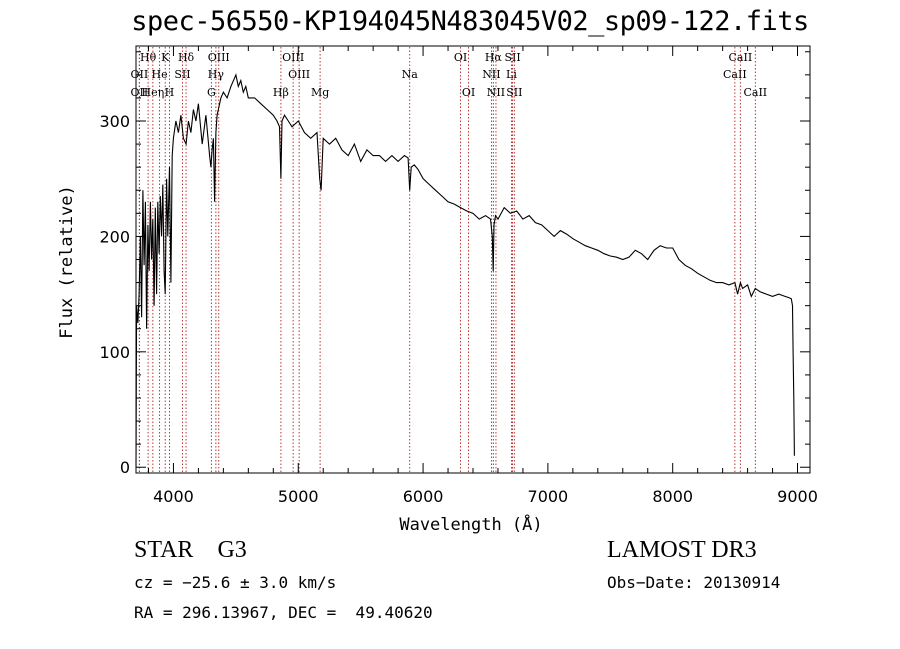 This screenshot has height=649, width=900. I want to click on line-label-11: G, so click(211, 92).